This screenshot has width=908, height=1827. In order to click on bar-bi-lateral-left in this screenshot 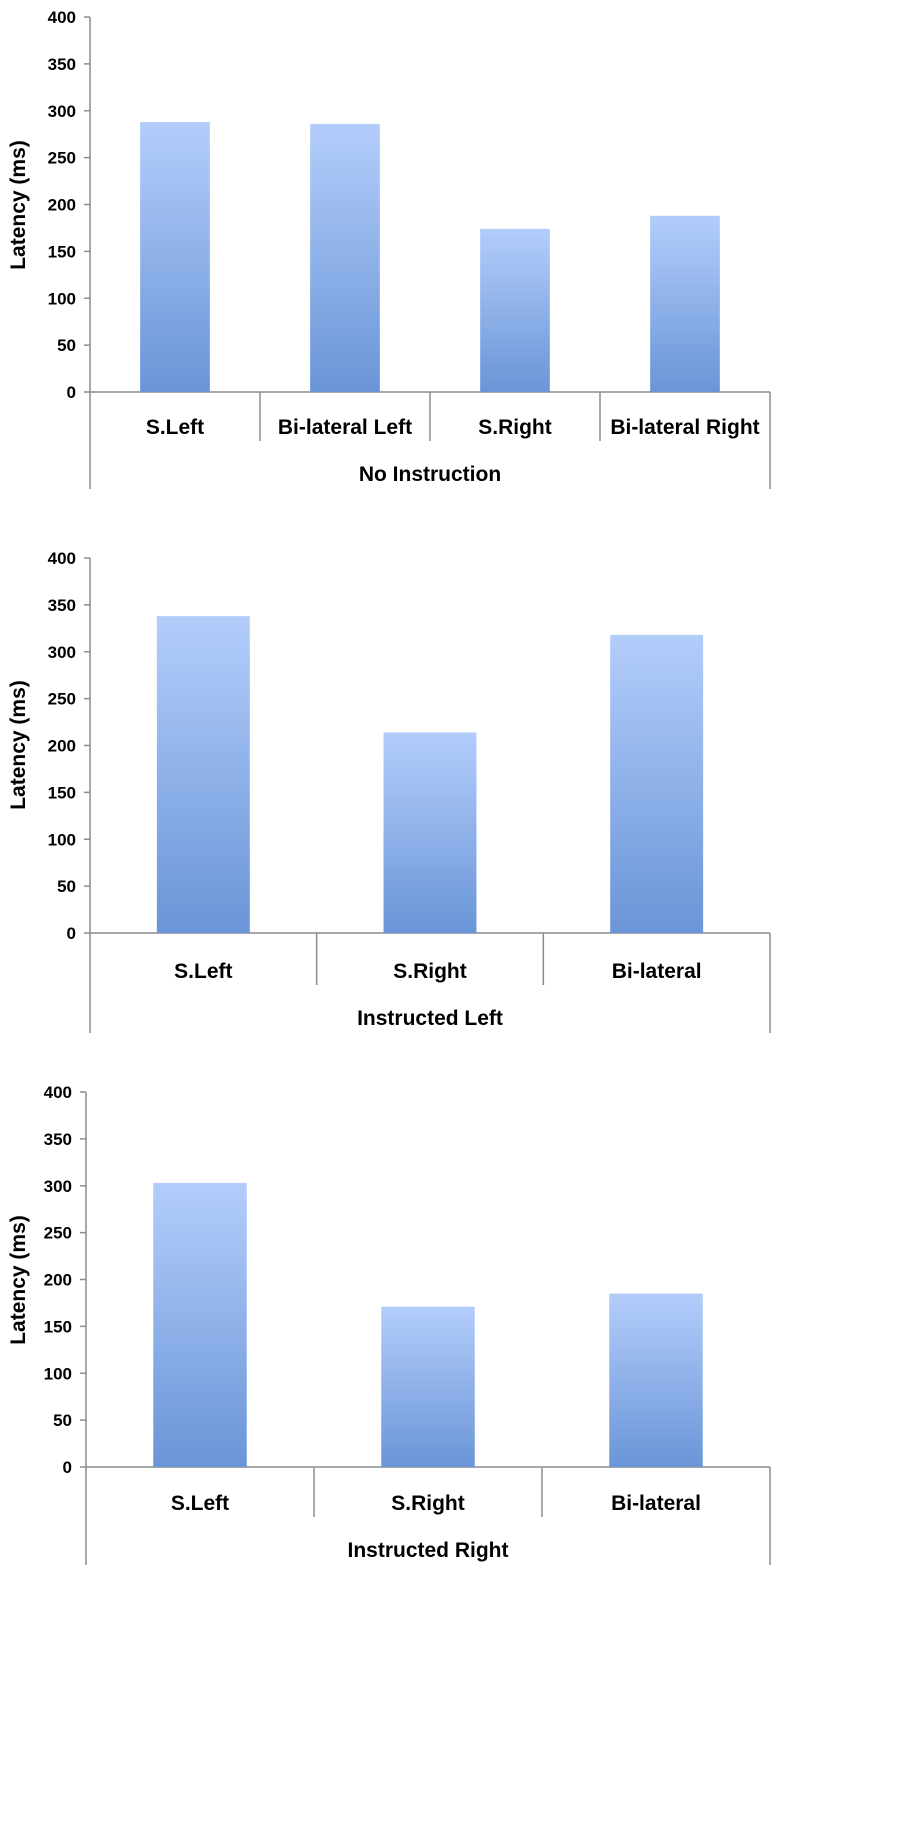, I will do `click(345, 257)`.